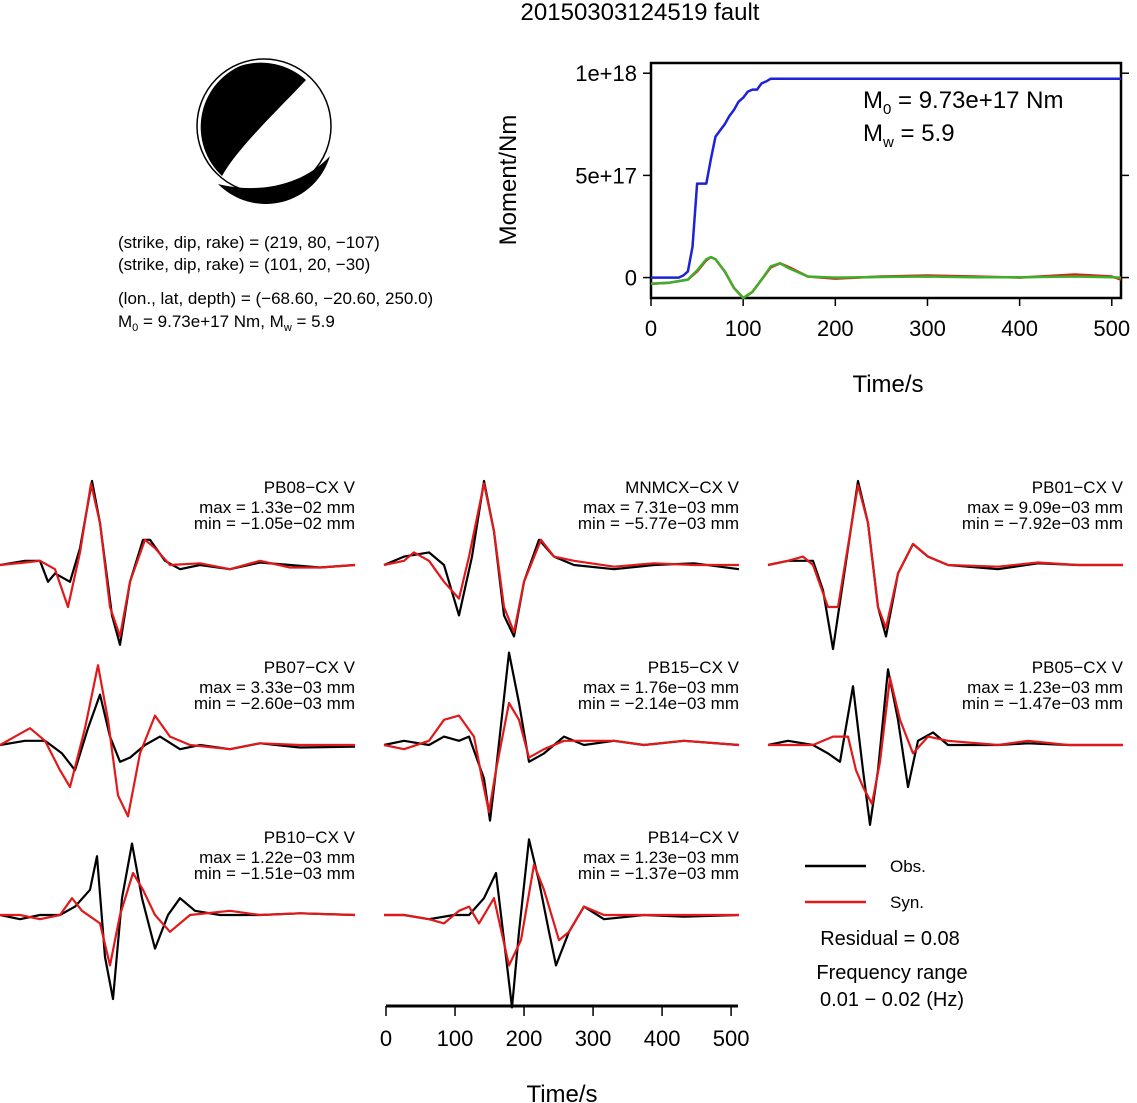 The image size is (1137, 1103). I want to click on moment-annotation-mw: Mw = 5.9, so click(909, 135).